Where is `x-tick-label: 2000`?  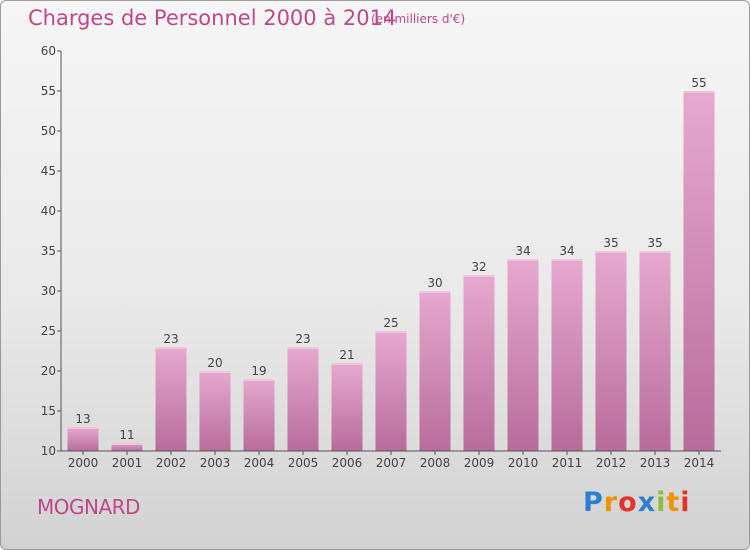 x-tick-label: 2000 is located at coordinates (83, 463).